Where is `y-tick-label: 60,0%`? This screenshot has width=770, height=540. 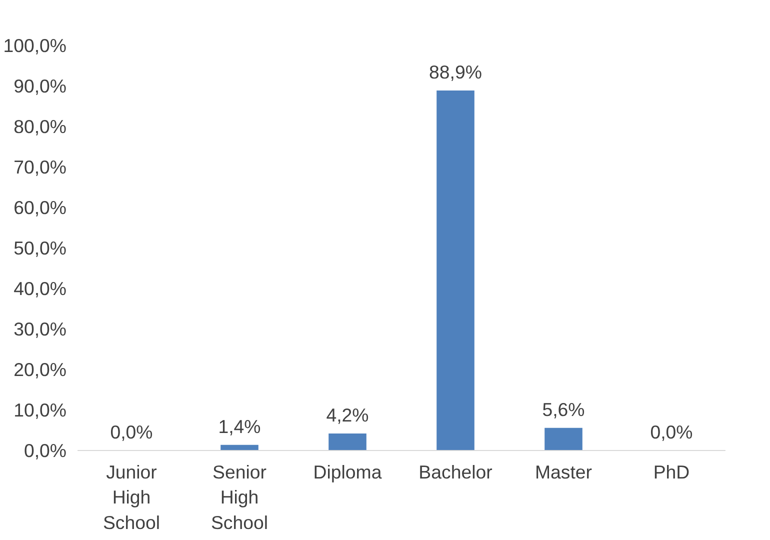
y-tick-label: 60,0% is located at coordinates (40, 207).